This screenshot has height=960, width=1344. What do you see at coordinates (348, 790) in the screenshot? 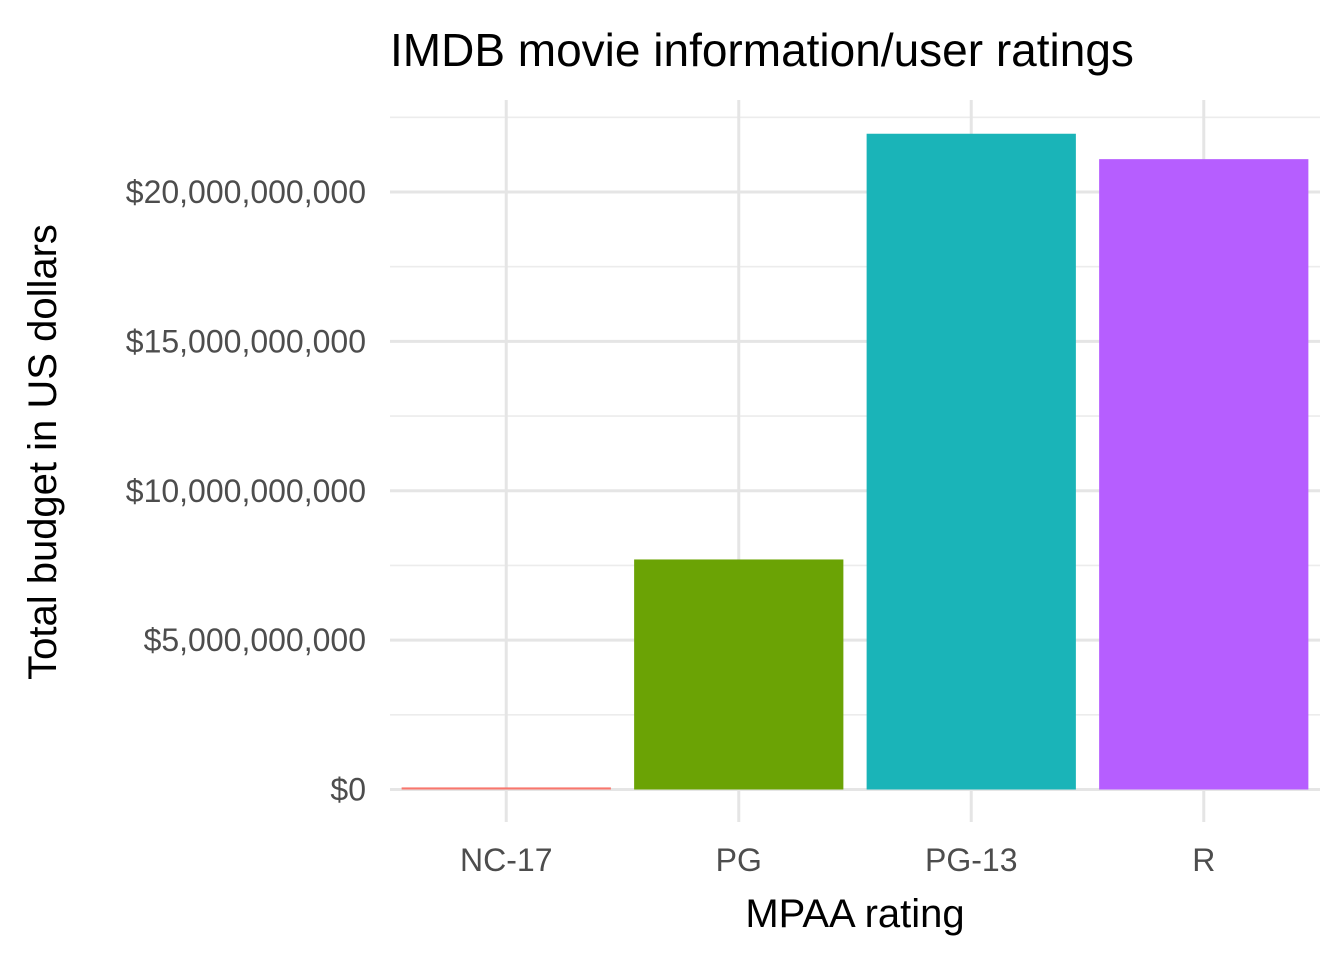
I see `y-tick-label: $0` at bounding box center [348, 790].